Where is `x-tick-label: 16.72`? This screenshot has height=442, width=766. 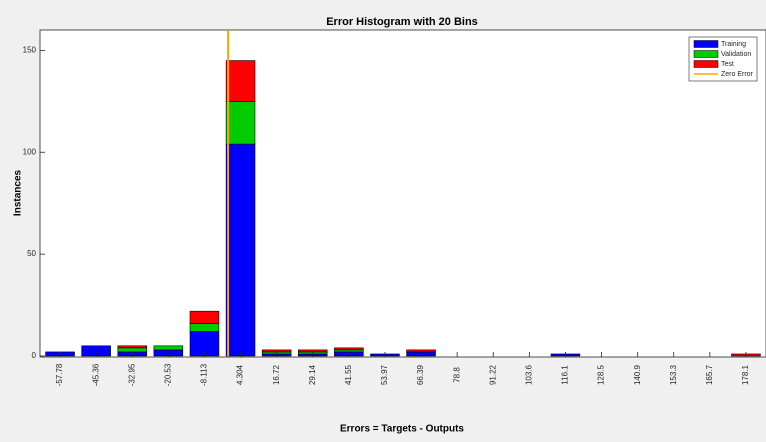 x-tick-label: 16.72 is located at coordinates (276, 374).